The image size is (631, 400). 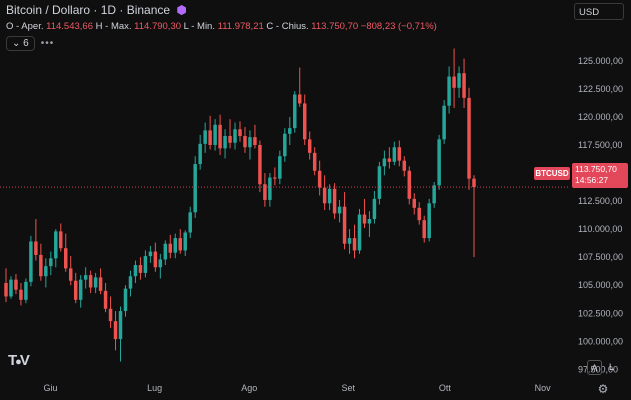 I want to click on x-tick-label: Giu, so click(x=50, y=388).